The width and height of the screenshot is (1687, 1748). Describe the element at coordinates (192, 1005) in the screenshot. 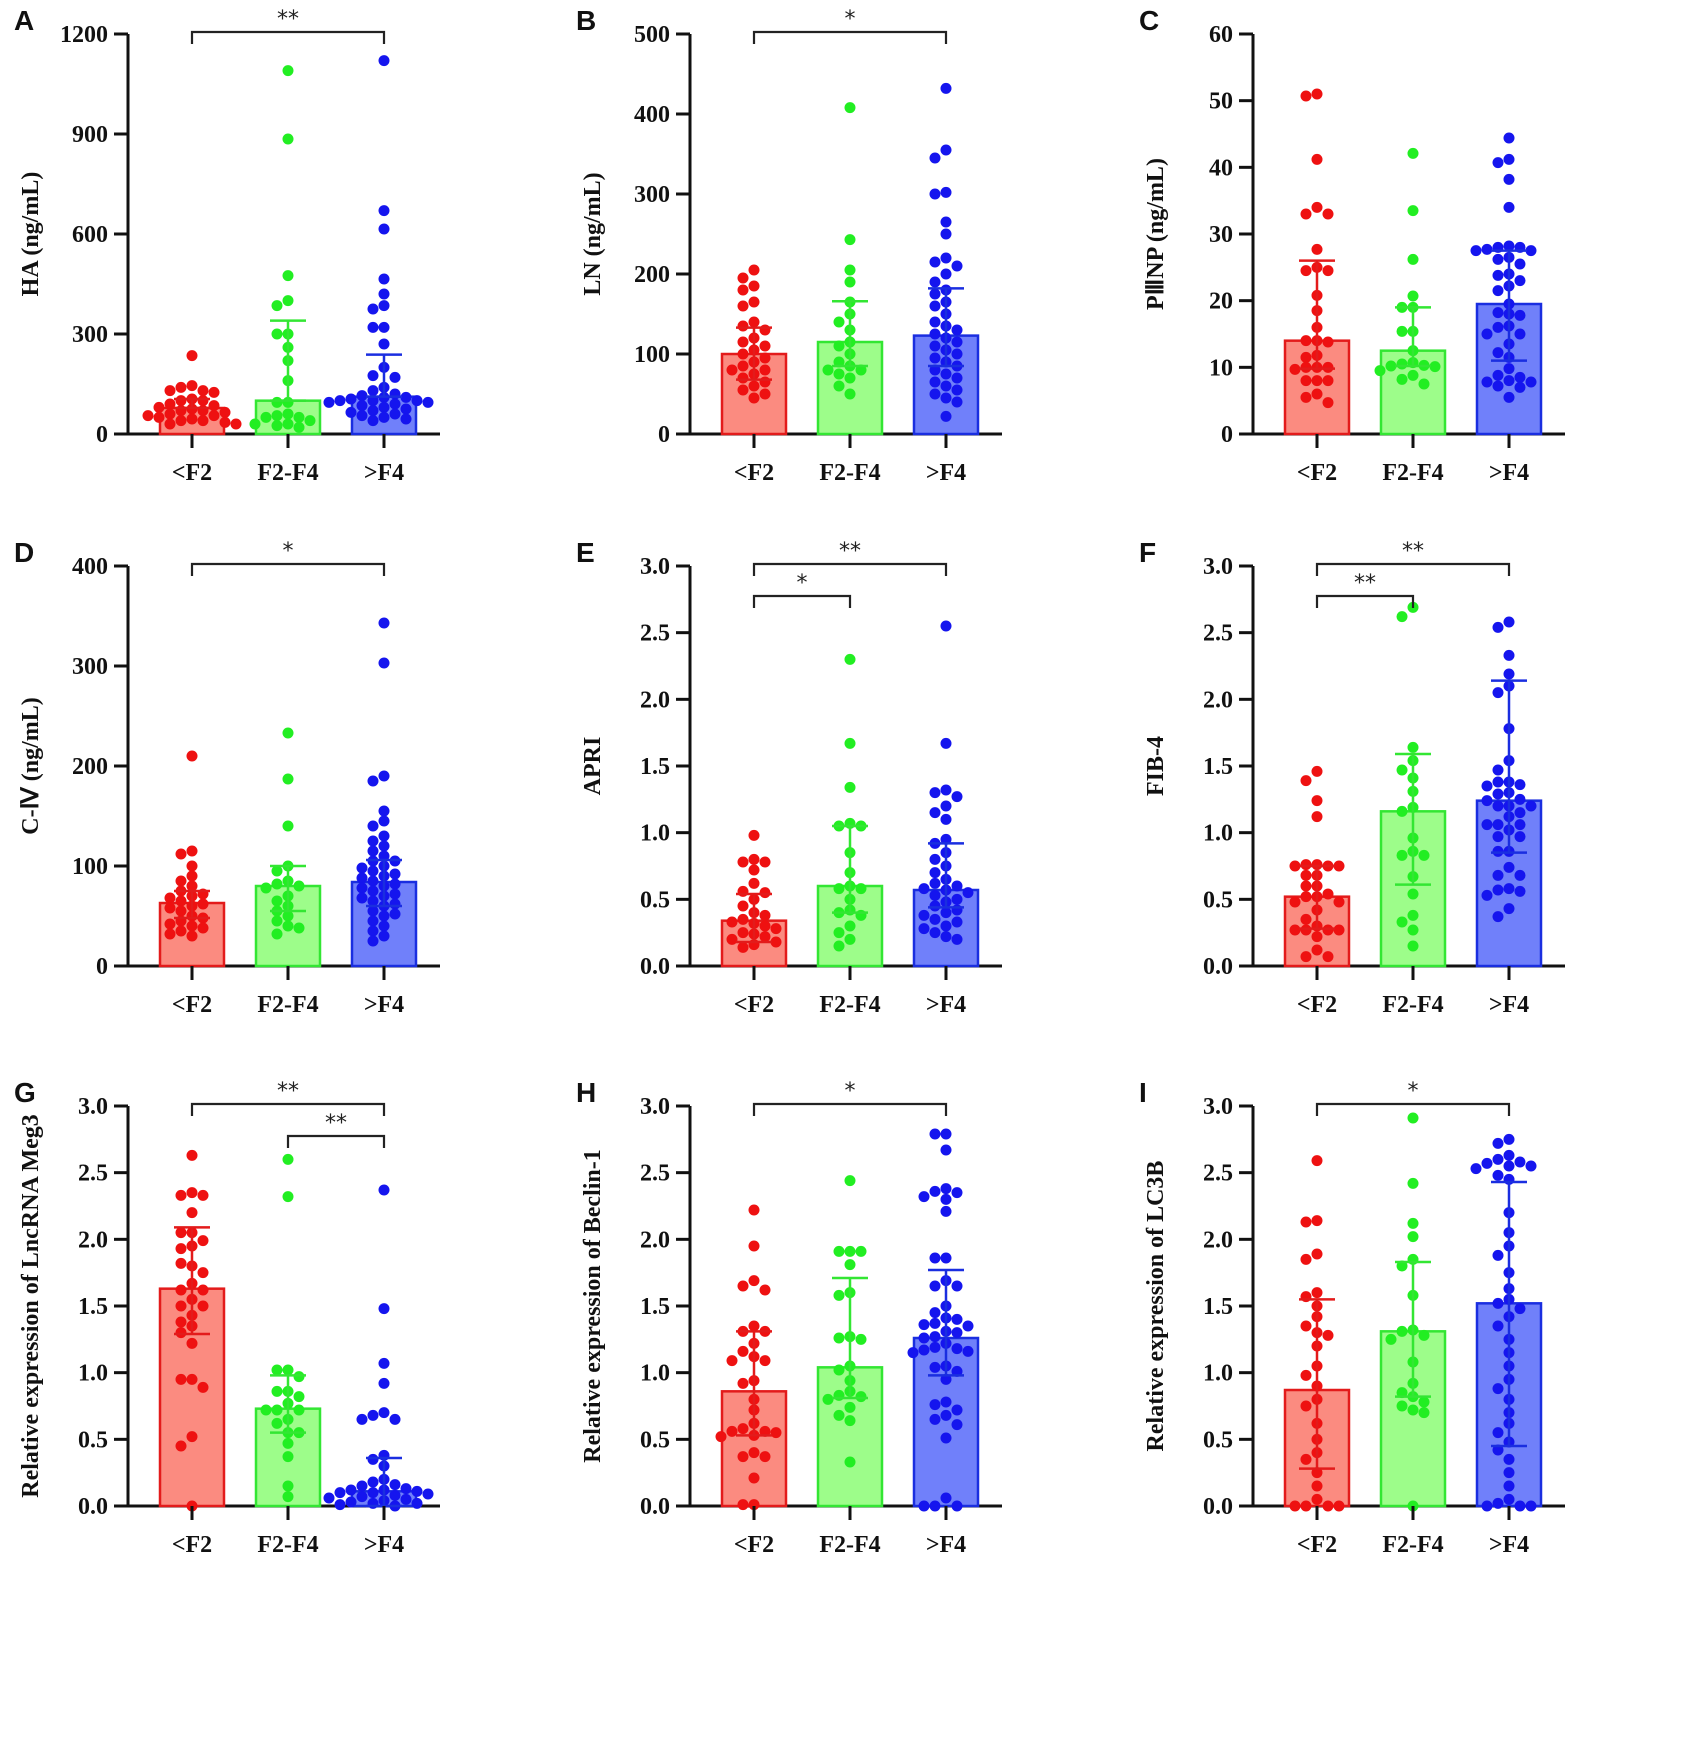

I see `x-tick-label: <F2` at that location.